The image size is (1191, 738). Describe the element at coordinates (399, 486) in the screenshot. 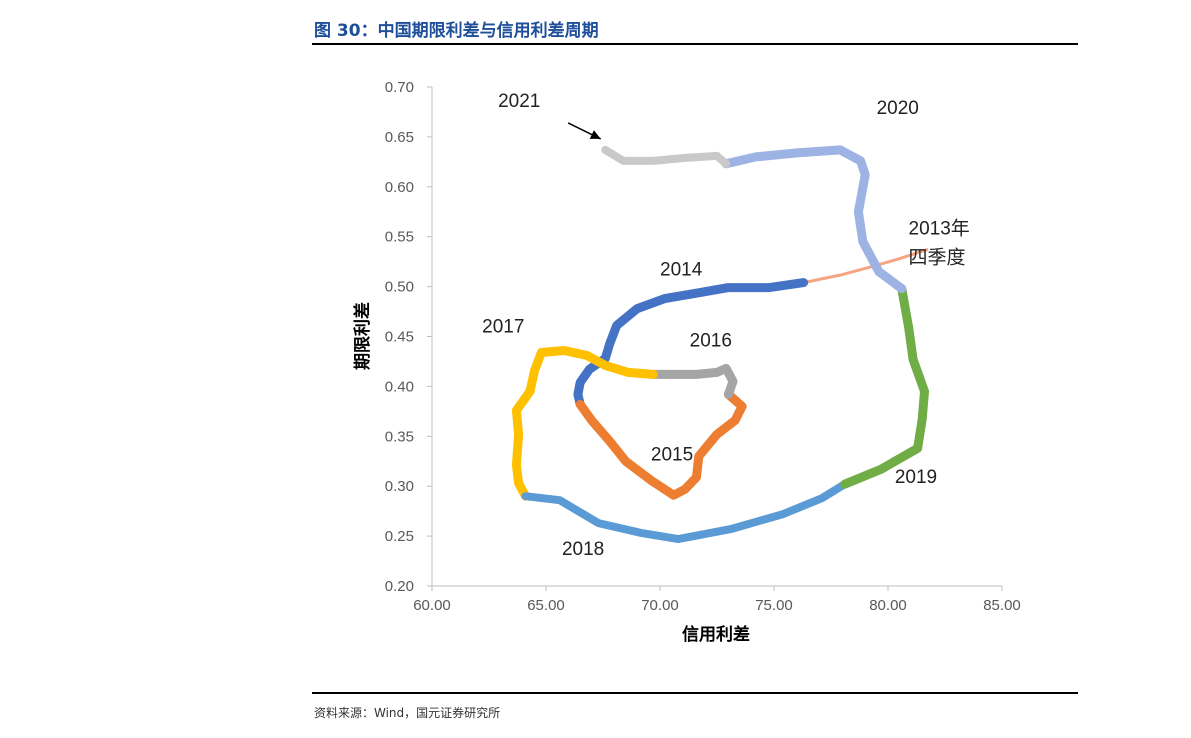

I see `y-tick-label: 0.30` at that location.